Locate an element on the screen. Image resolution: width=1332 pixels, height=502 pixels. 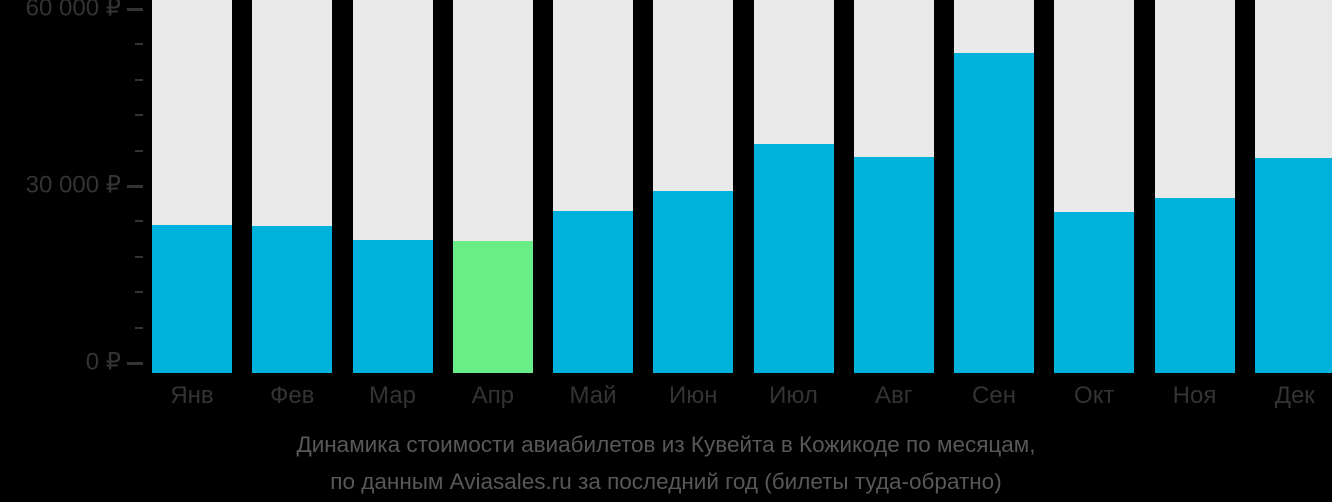
bar-Июн is located at coordinates (693, 281).